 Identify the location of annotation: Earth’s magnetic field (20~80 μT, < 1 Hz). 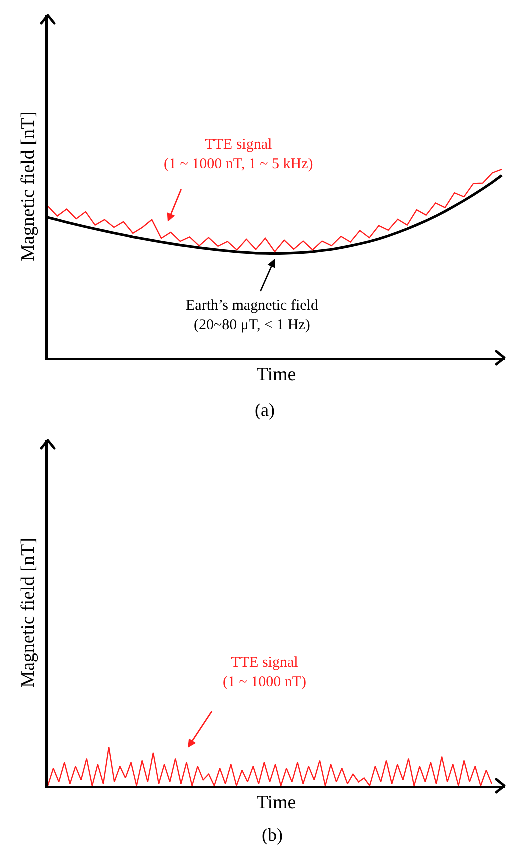
(252, 316).